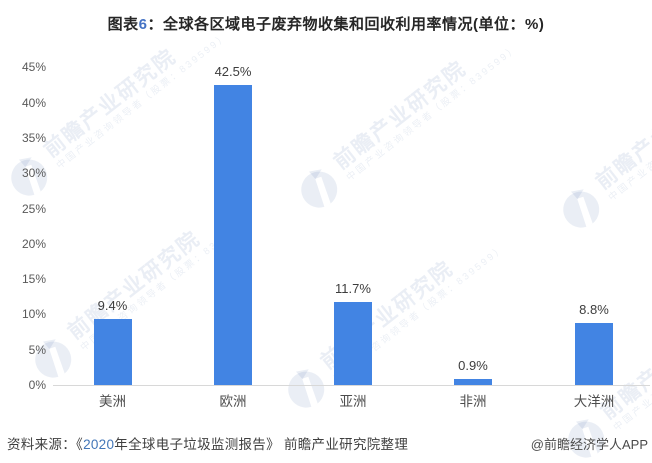 This screenshot has width=652, height=463. I want to click on source-note: 资料来源：《2020年全球电子垃圾监测报告》 前瞻产业研究院整理, so click(207, 443).